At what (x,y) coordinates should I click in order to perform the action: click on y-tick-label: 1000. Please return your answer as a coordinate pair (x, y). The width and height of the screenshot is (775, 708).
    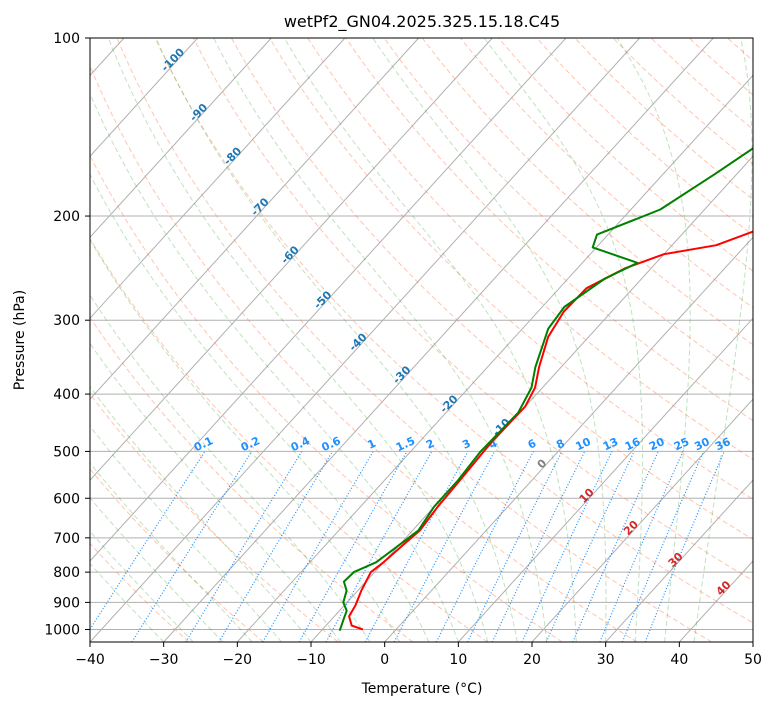
    Looking at the image, I should click on (62, 630).